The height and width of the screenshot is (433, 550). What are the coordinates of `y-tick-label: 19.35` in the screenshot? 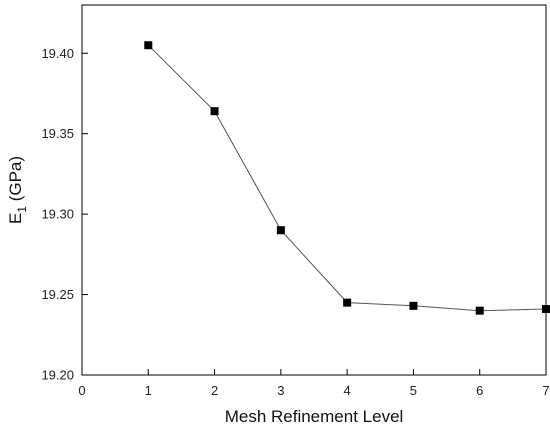 It's located at (57, 133).